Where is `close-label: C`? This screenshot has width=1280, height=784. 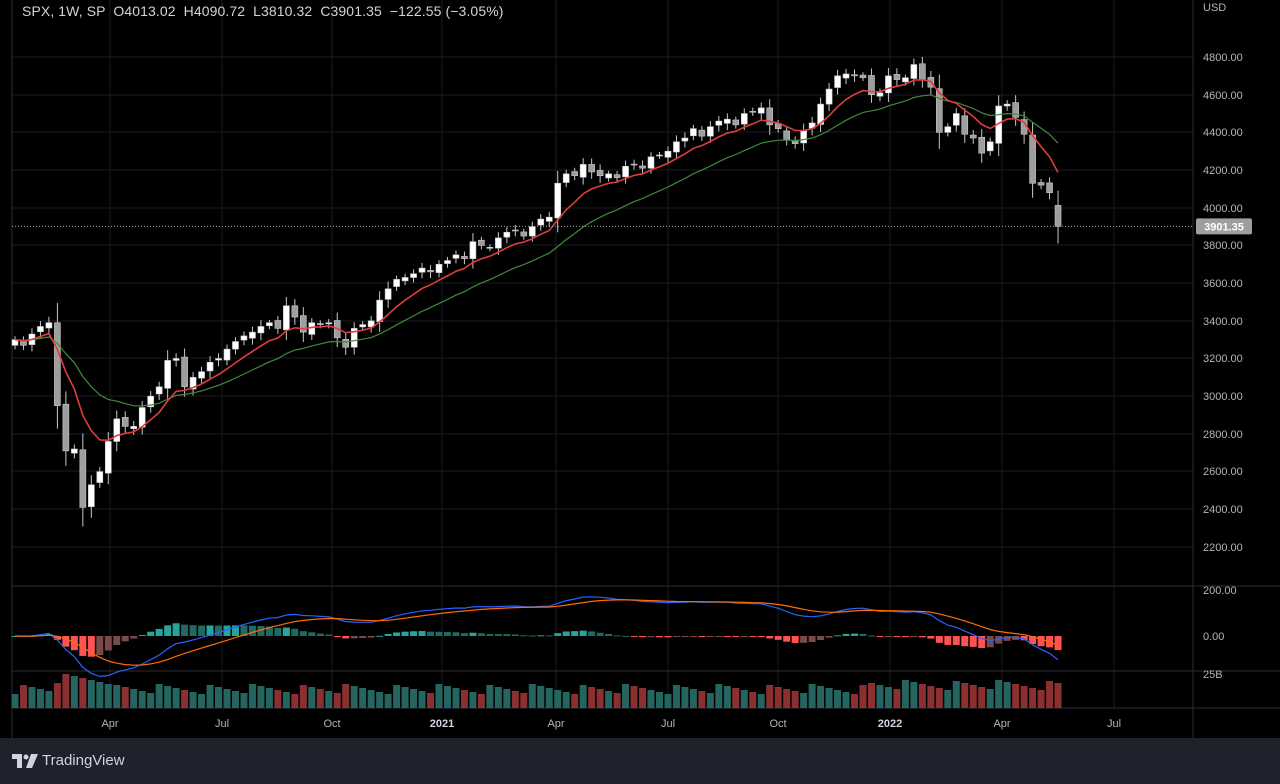 close-label: C is located at coordinates (325, 11).